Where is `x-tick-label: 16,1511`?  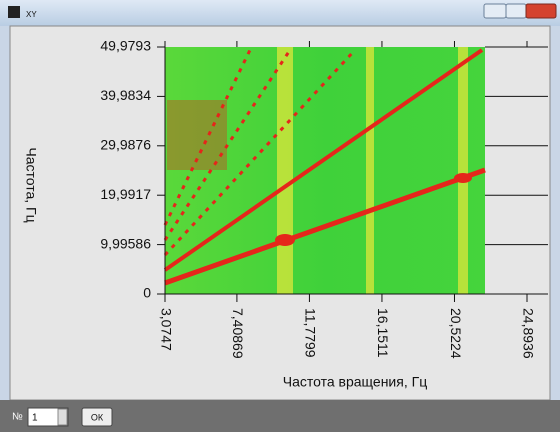 x-tick-label: 16,1511 is located at coordinates (383, 333).